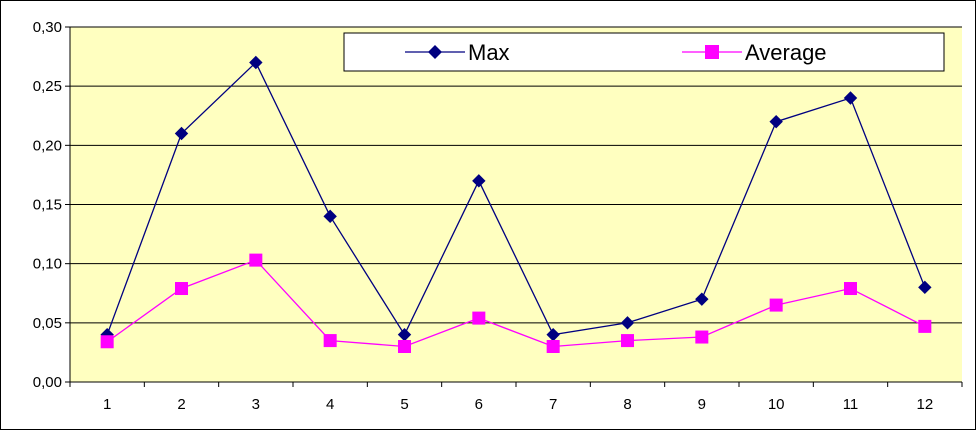 The image size is (976, 430). What do you see at coordinates (404, 404) in the screenshot?
I see `x-tick-label: 5` at bounding box center [404, 404].